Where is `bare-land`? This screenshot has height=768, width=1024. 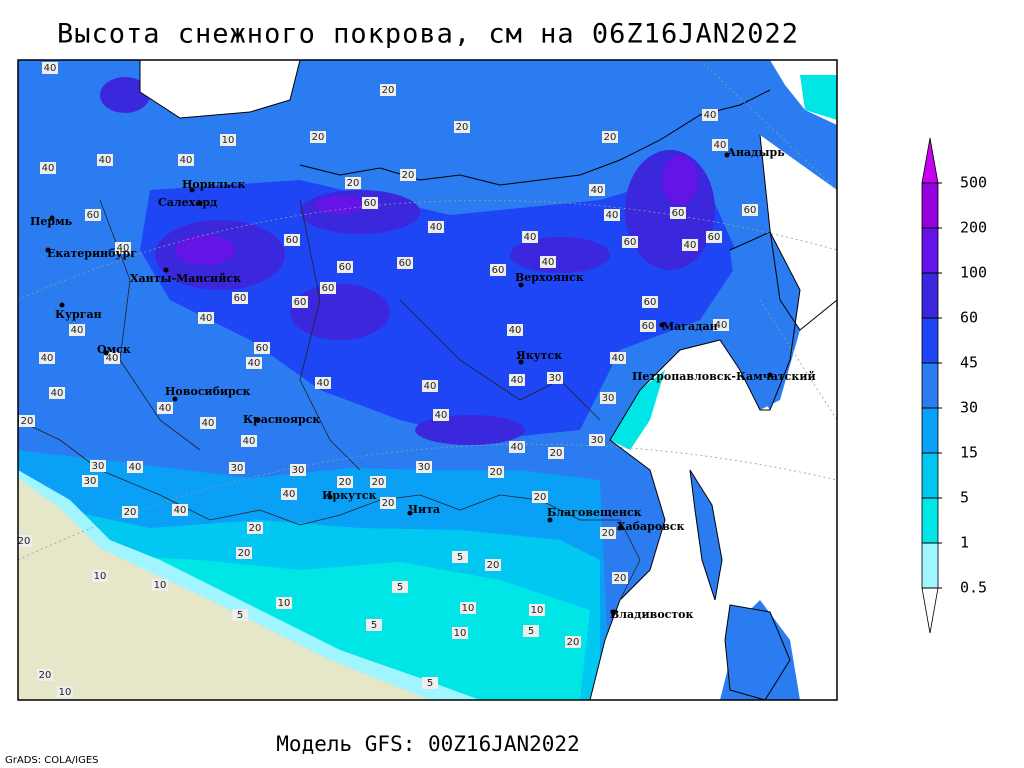 bare-land is located at coordinates (224, 589).